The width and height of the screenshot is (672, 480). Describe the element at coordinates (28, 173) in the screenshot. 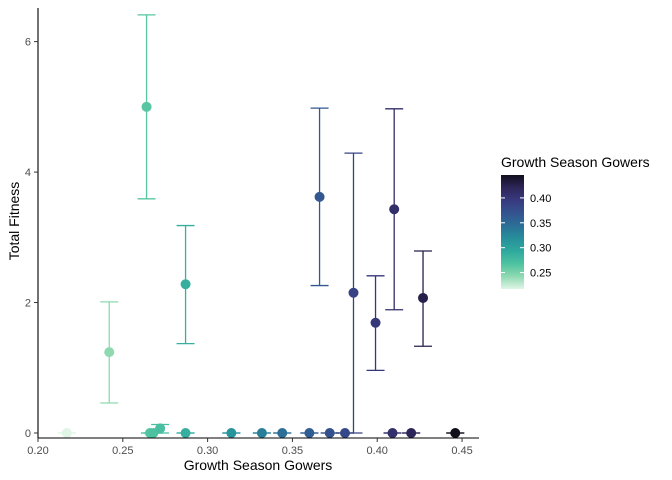

I see `y-tick-label: 4` at that location.